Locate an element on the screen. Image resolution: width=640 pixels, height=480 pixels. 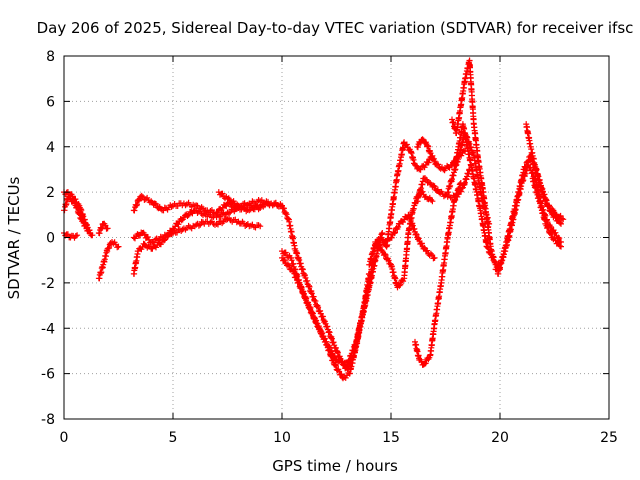
y-tick-label: 8 is located at coordinates (50, 57).